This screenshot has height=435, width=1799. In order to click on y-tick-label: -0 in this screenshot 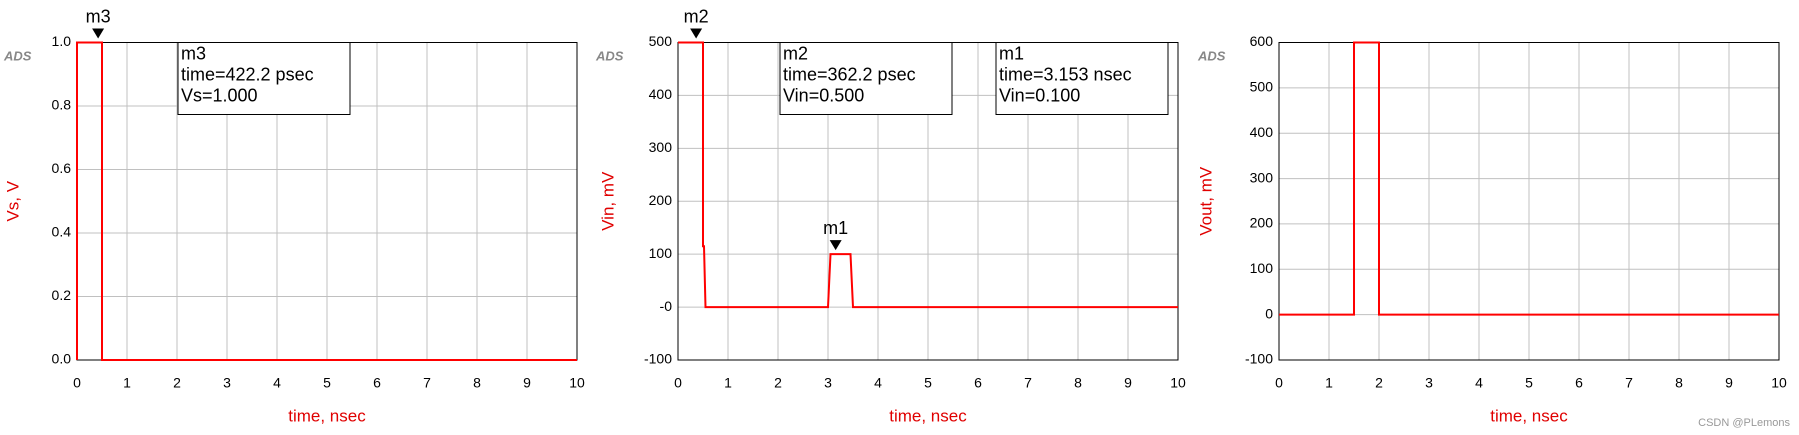, I will do `click(666, 306)`.